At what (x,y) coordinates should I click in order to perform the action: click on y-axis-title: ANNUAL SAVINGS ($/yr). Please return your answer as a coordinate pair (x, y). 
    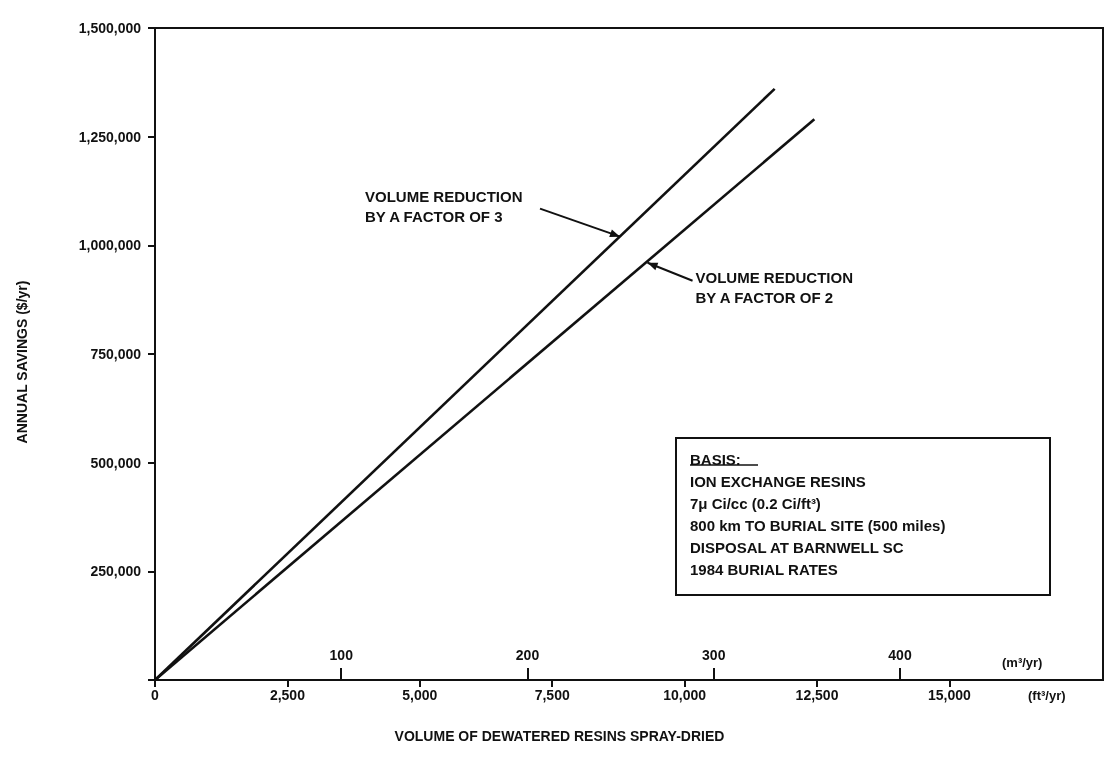
    Looking at the image, I should click on (22, 362).